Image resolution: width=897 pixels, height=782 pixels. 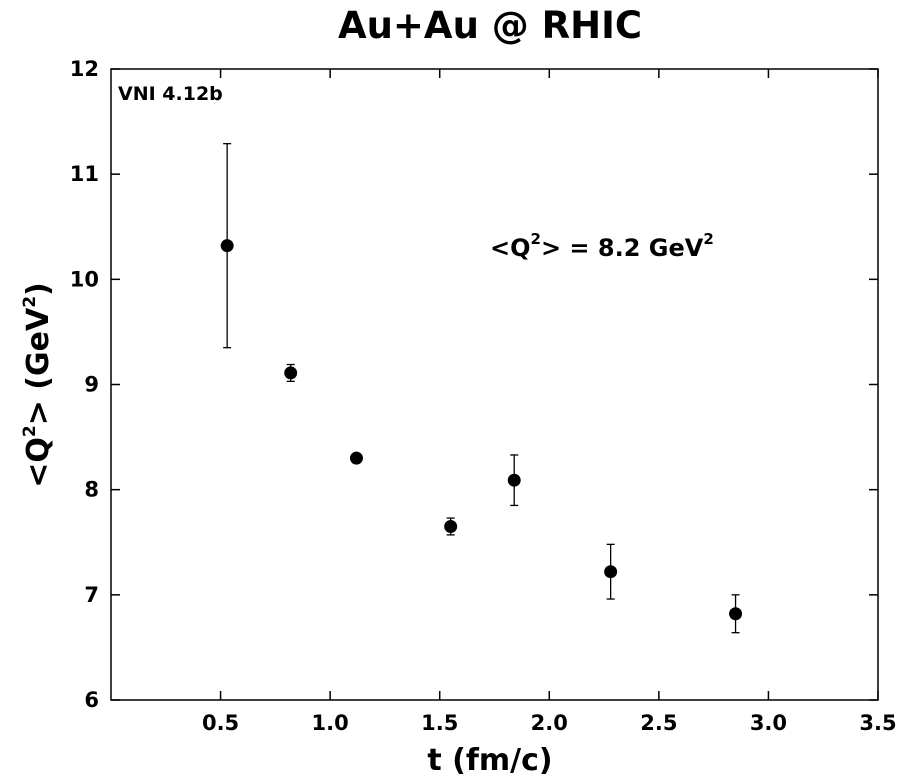 What do you see at coordinates (84, 279) in the screenshot?
I see `y-tick-label: 10` at bounding box center [84, 279].